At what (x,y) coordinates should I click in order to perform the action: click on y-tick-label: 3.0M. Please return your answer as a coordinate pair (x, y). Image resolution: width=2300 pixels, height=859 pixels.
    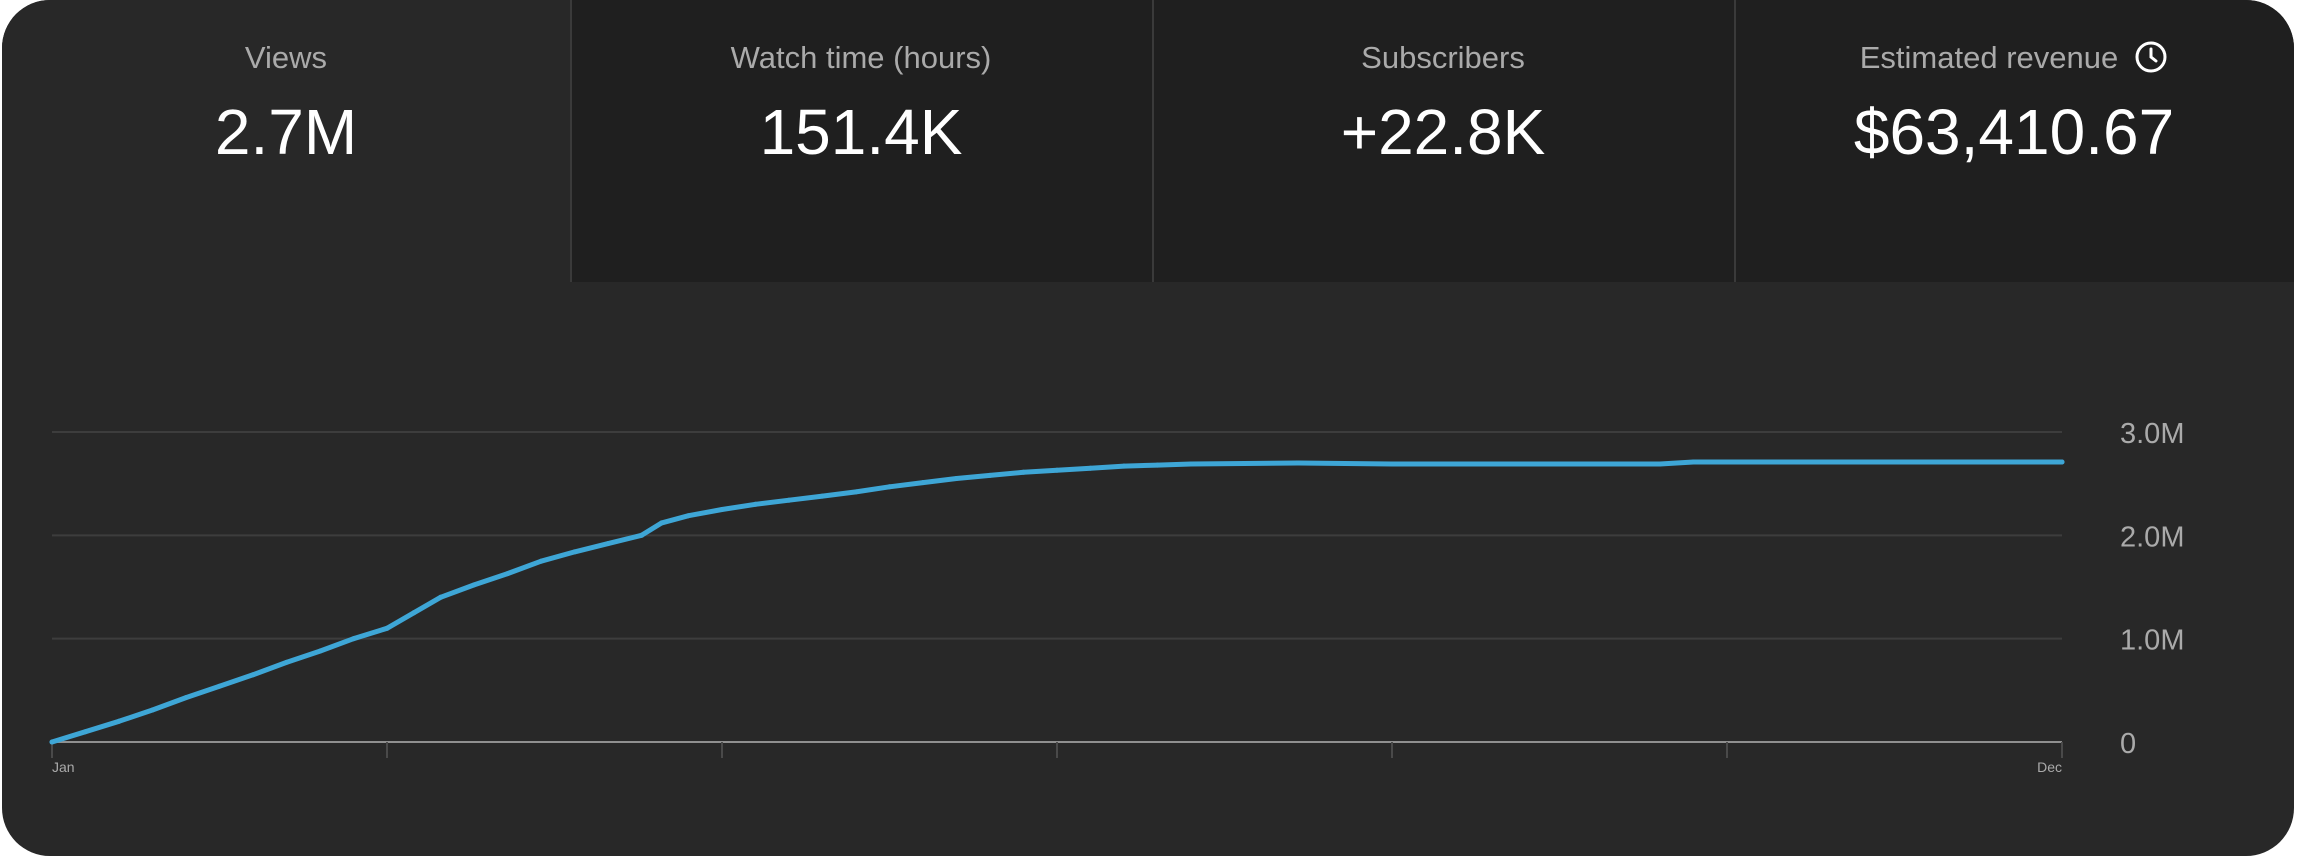
    Looking at the image, I should click on (2152, 434).